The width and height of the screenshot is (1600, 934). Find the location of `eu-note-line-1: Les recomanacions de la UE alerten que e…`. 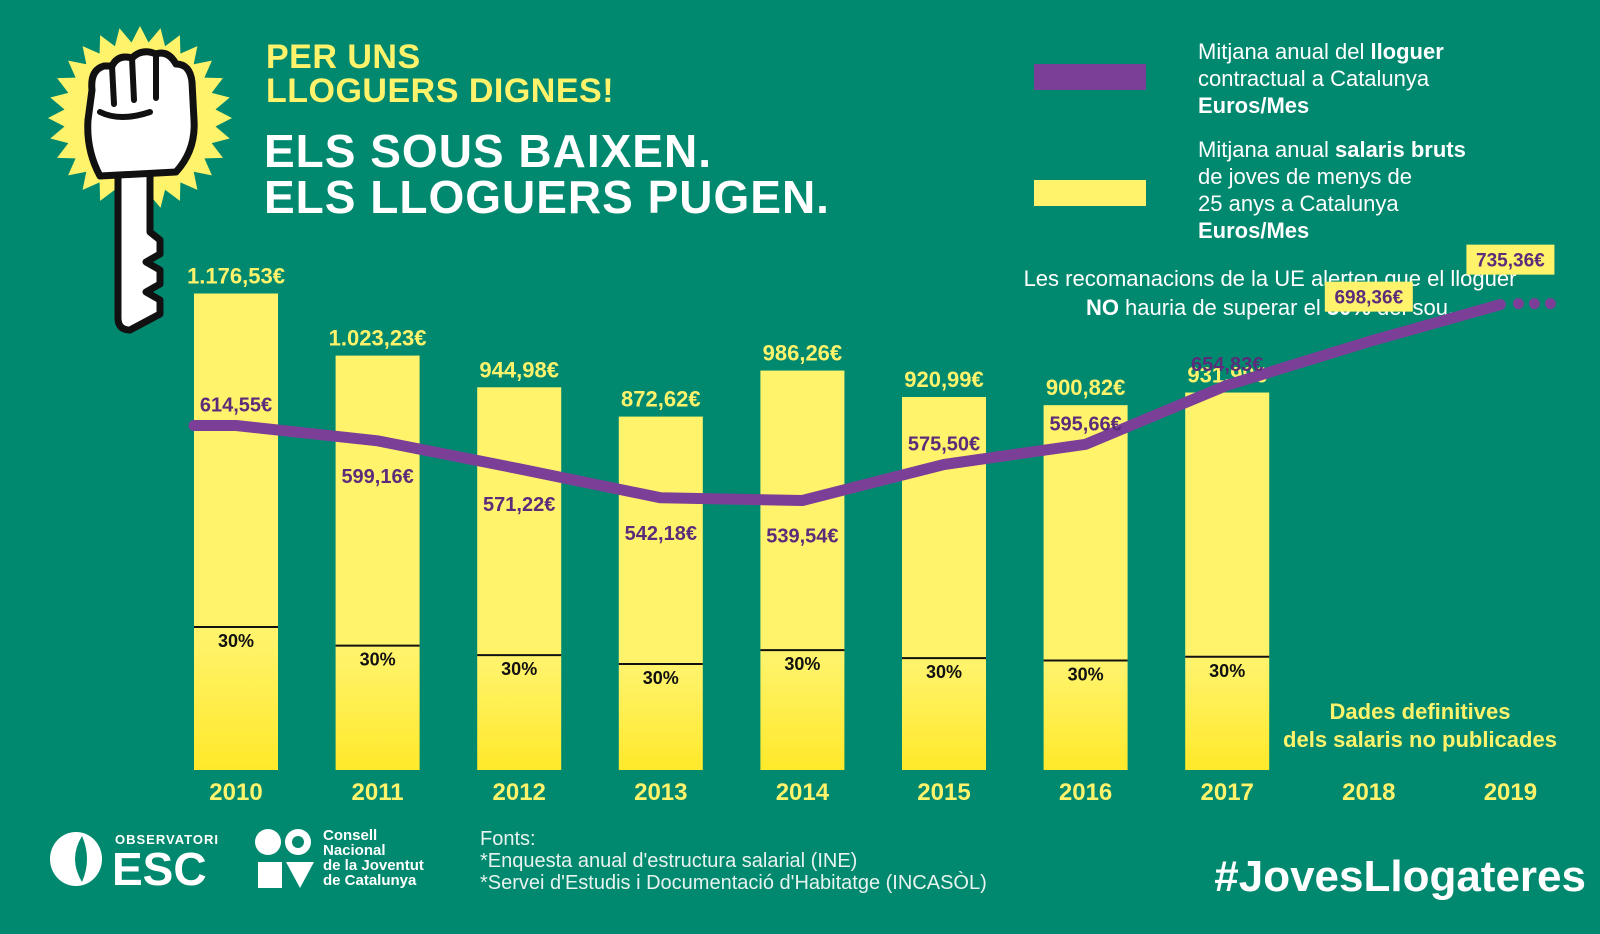

eu-note-line-1: Les recomanacions de la UE alerten que e… is located at coordinates (1270, 278).